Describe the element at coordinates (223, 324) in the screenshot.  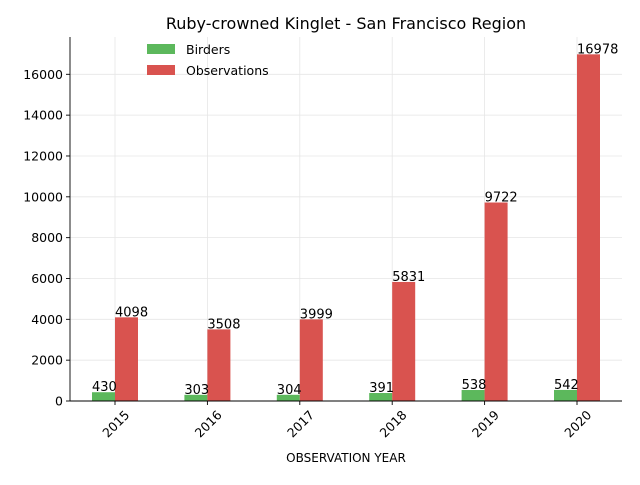
I see `data-label-observations: 3508` at that location.